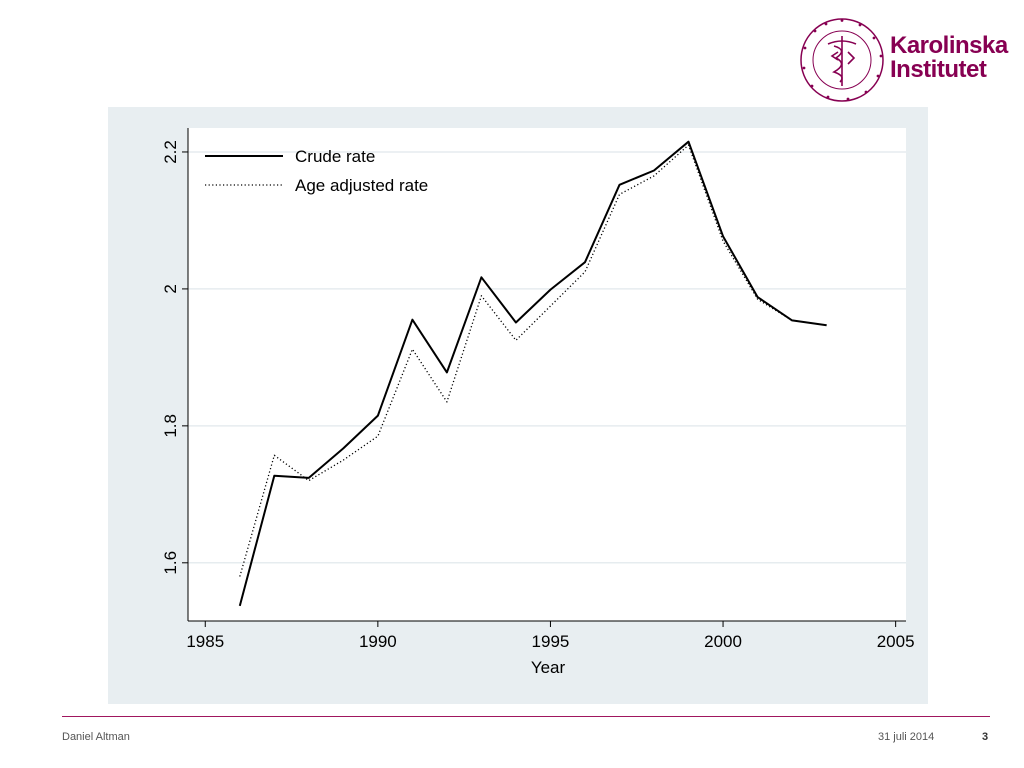  What do you see at coordinates (170, 426) in the screenshot?
I see `y-tick-label: 1.8` at bounding box center [170, 426].